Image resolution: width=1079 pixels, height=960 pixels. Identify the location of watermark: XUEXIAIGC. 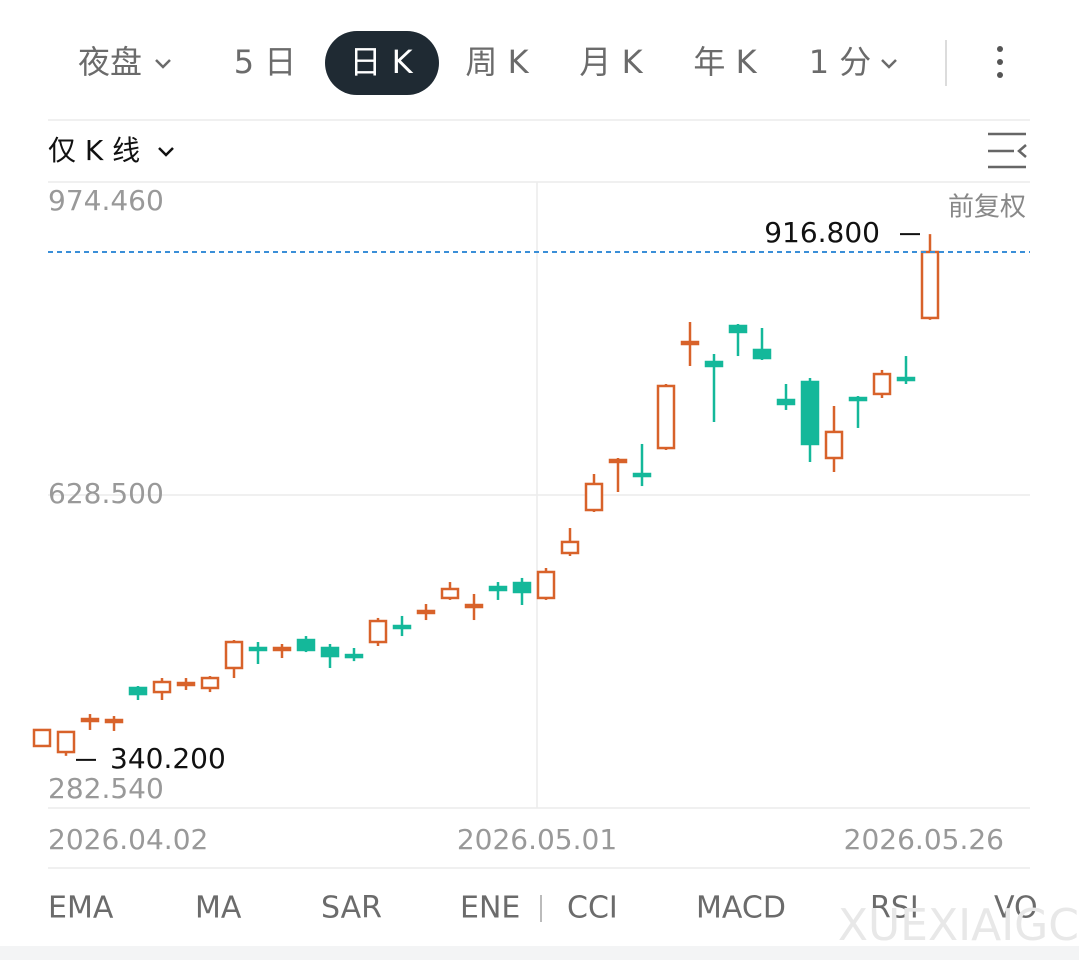
(958, 925).